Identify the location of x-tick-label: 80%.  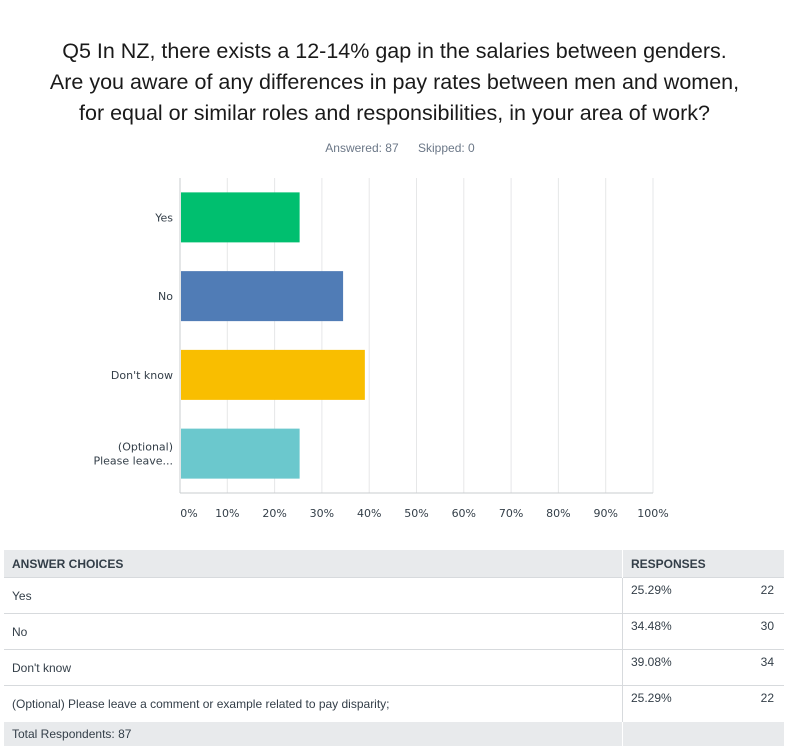
(558, 513).